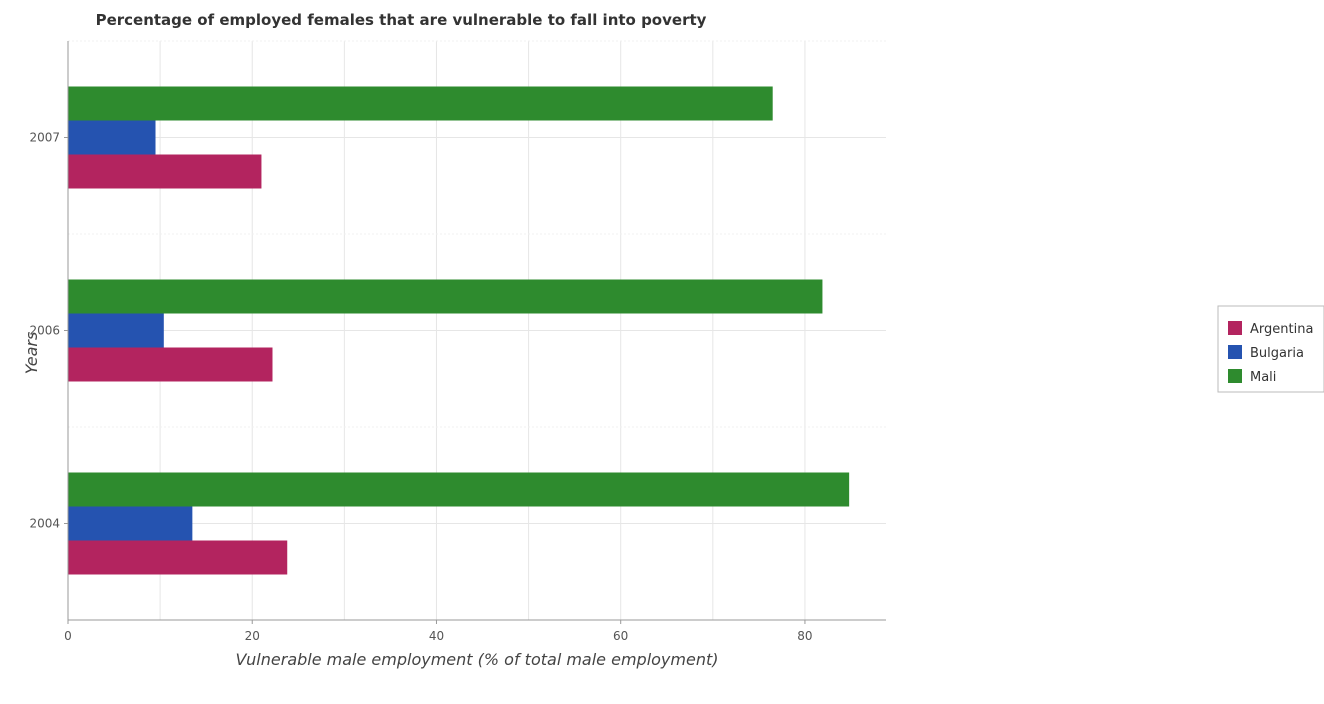  What do you see at coordinates (112, 137) in the screenshot?
I see `bar-bulgaria-2007` at bounding box center [112, 137].